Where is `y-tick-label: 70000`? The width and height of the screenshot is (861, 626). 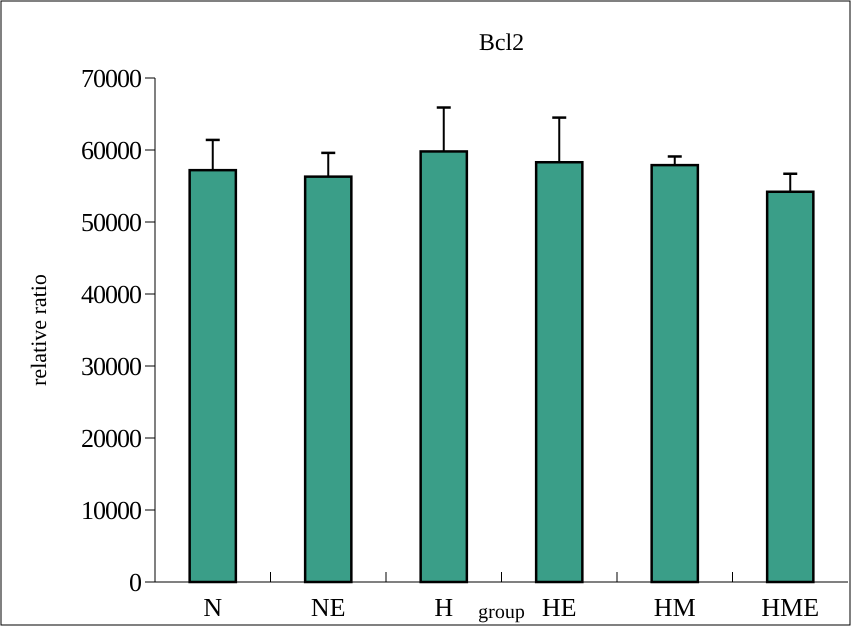 y-tick-label: 70000 is located at coordinates (111, 79).